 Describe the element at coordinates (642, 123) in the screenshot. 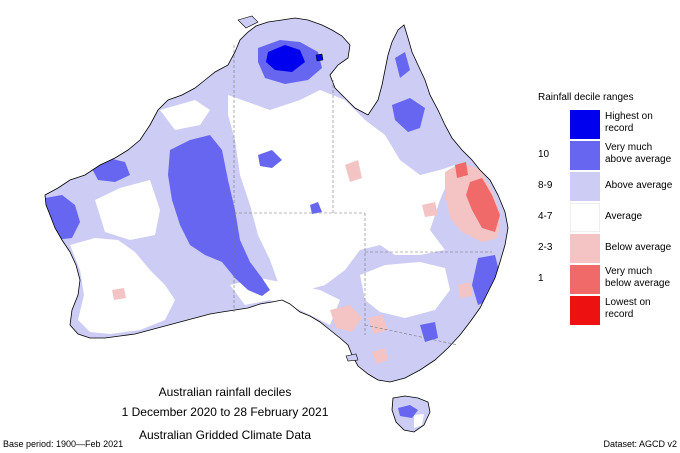

I see `legend-description: Highest on record` at that location.